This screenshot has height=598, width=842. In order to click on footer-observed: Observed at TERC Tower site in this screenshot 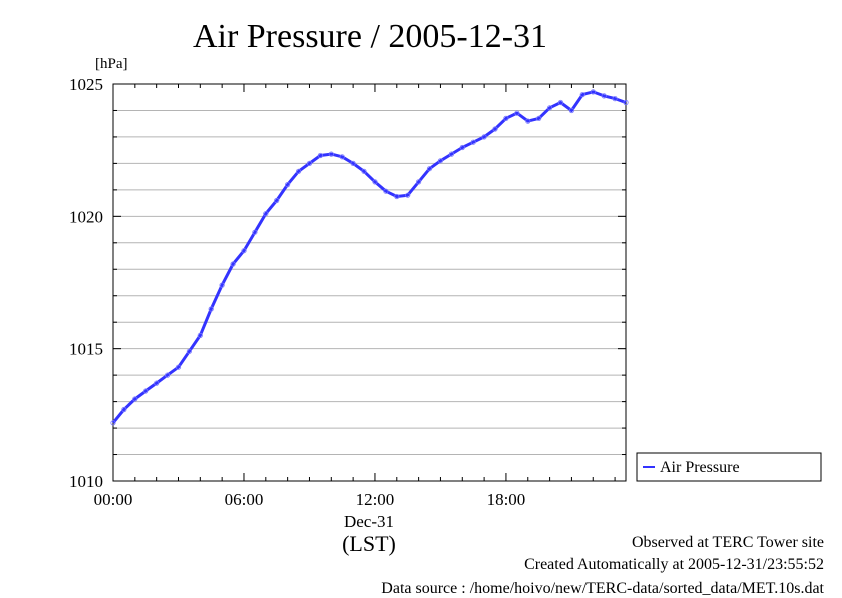, I will do `click(727, 542)`.